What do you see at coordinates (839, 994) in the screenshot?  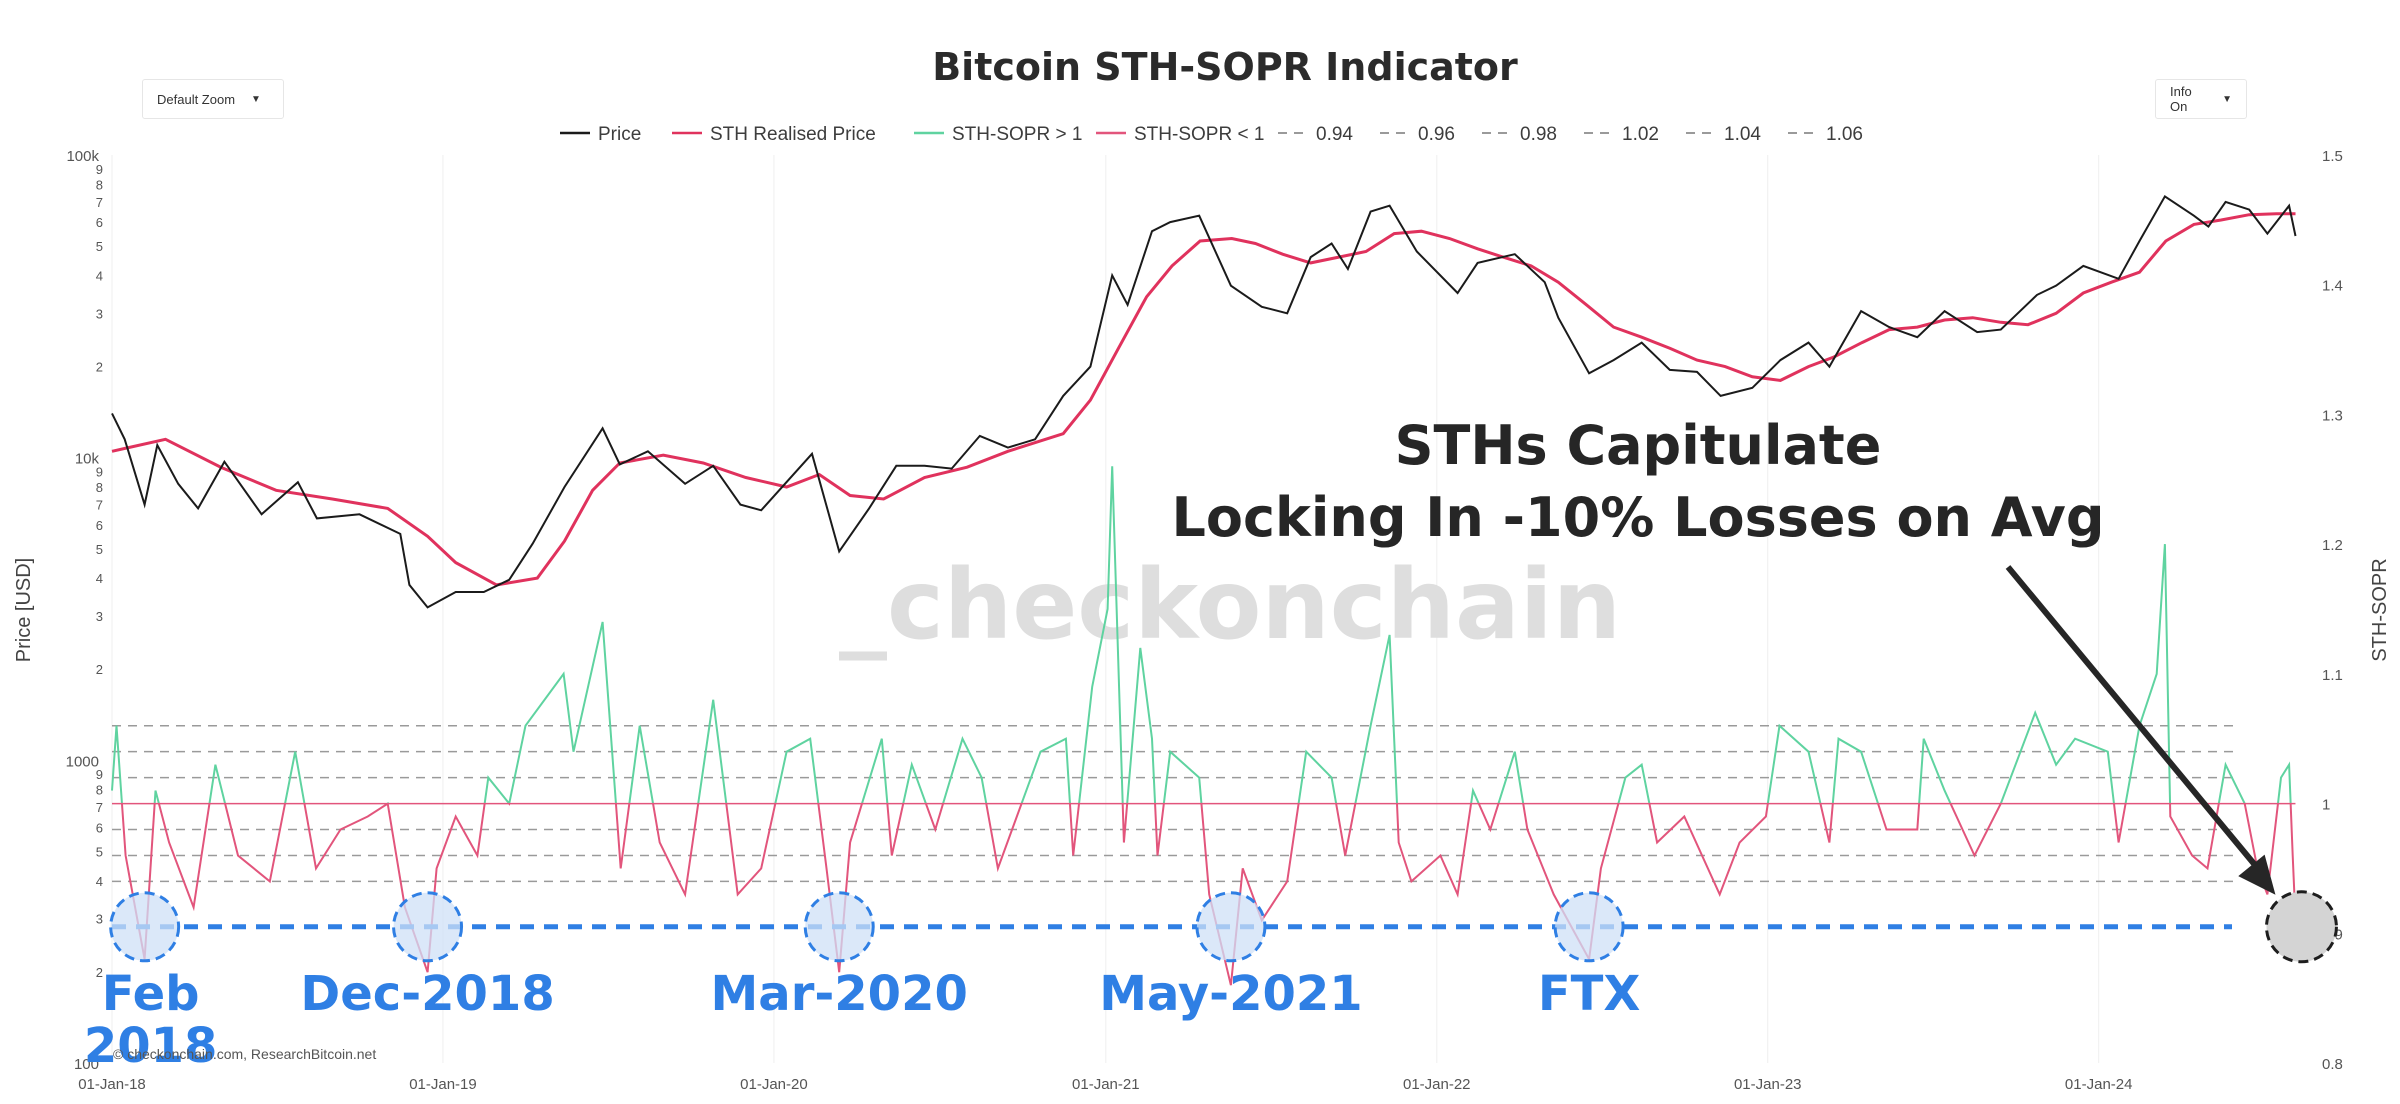 I see `event-label: Mar-2020` at bounding box center [839, 994].